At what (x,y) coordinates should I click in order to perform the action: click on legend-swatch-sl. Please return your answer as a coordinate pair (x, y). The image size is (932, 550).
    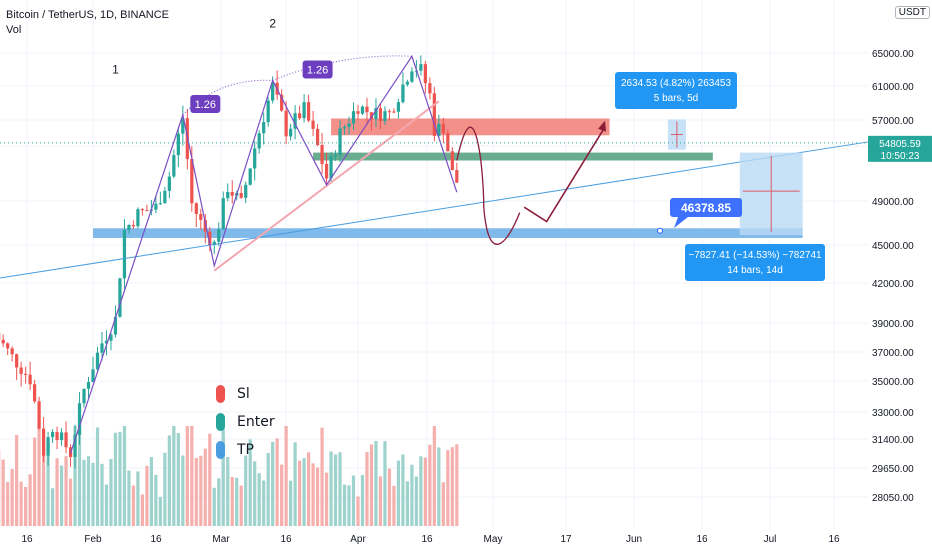
    Looking at the image, I should click on (220, 394).